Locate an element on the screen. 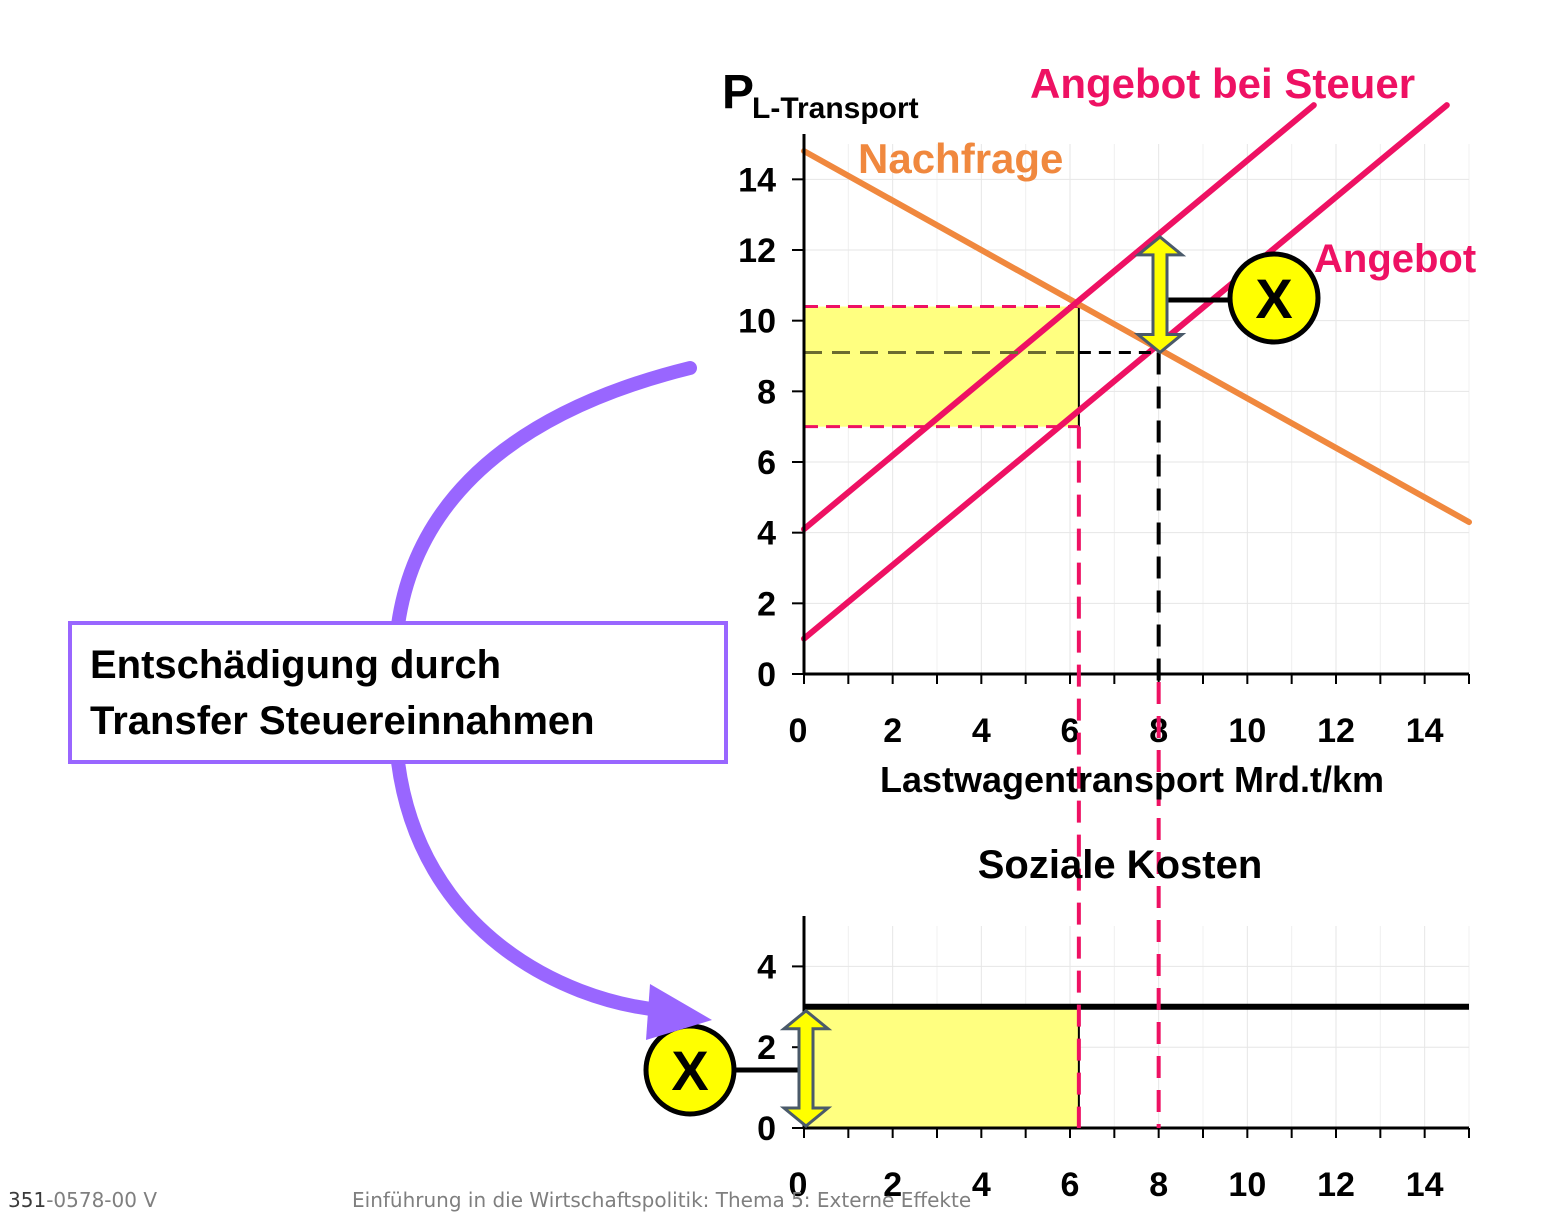 The image size is (1562, 1228). compensation-arrow is located at coordinates (544, 689).